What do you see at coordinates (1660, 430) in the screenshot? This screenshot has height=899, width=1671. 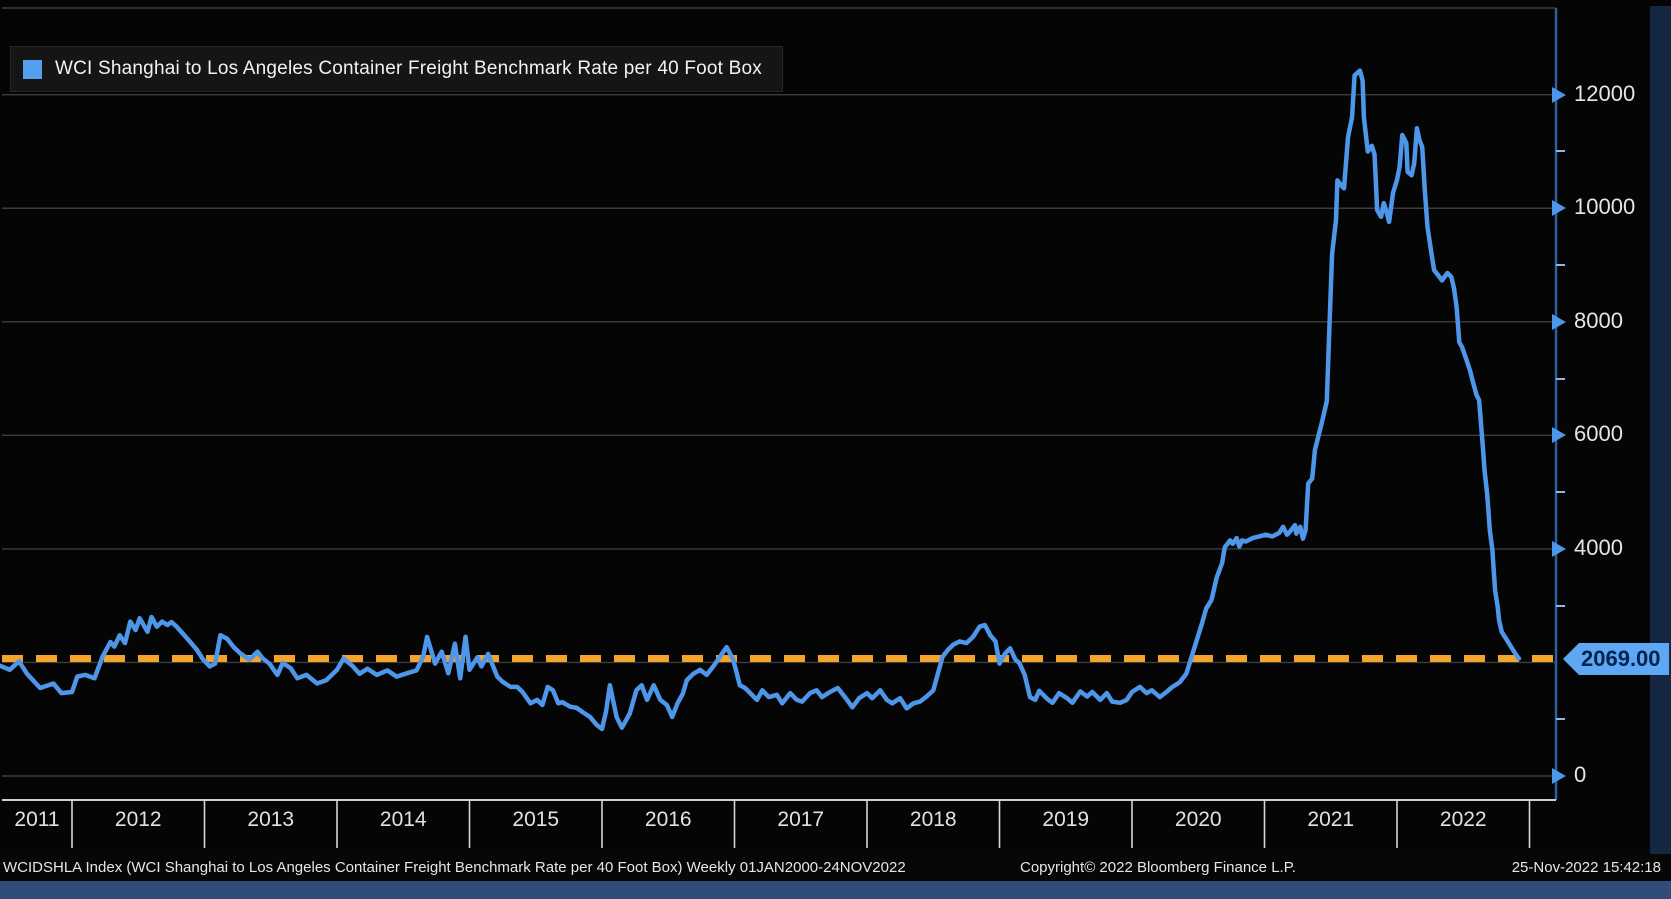 I see `right-margin-strip` at bounding box center [1660, 430].